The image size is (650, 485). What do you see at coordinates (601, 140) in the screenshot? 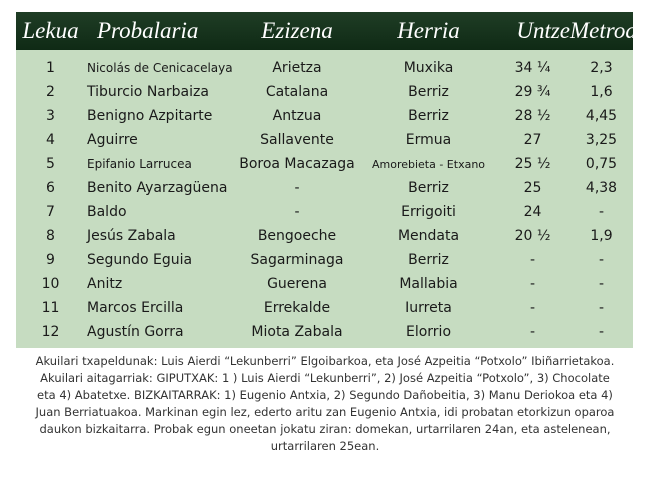
I see `table-cell: 3,25` at bounding box center [601, 140].